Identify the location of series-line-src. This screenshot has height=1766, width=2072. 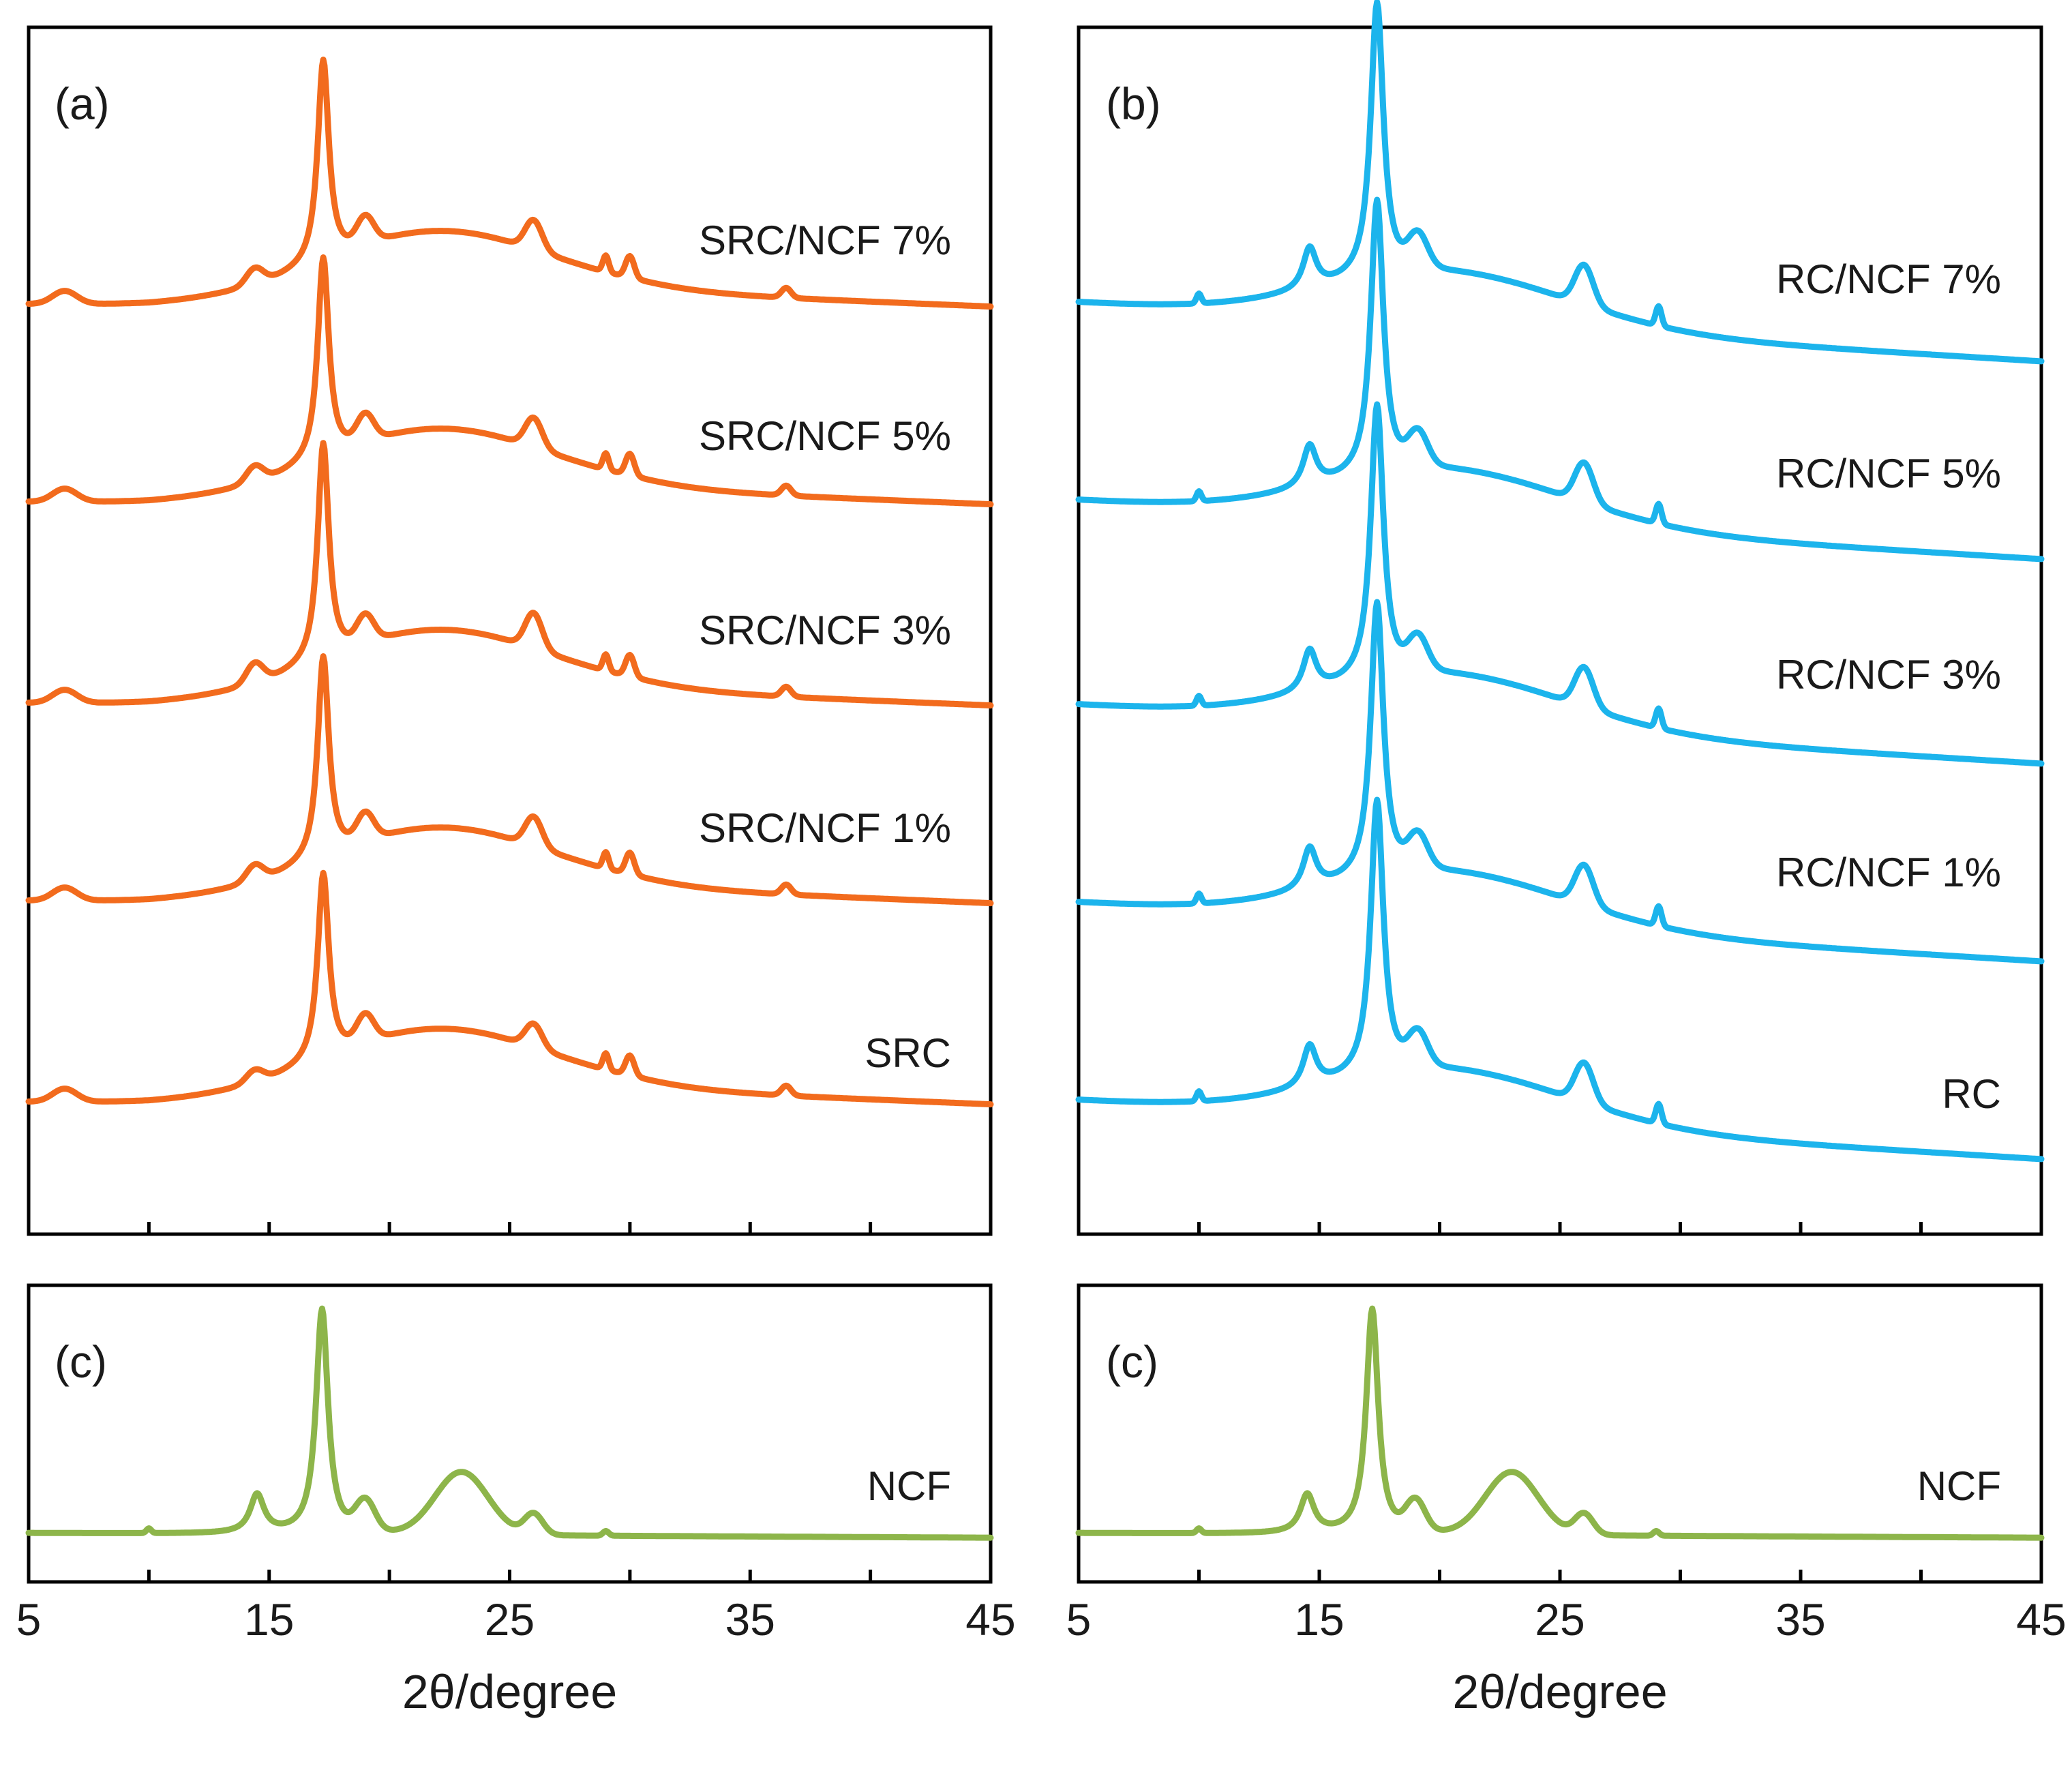
(510, 988).